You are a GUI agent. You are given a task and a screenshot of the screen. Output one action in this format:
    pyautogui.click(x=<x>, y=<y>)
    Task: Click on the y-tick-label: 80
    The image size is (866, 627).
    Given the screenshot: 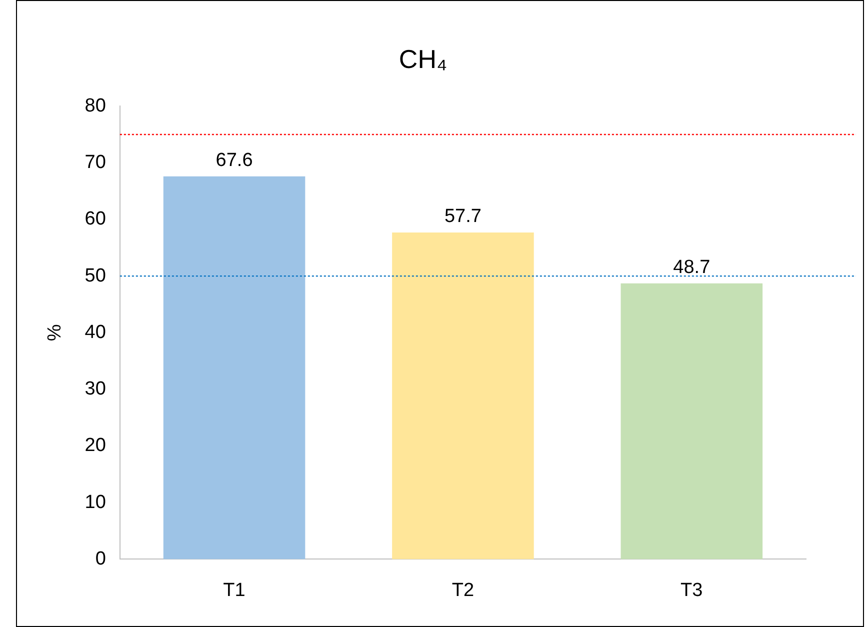 What is the action you would take?
    pyautogui.click(x=95, y=105)
    